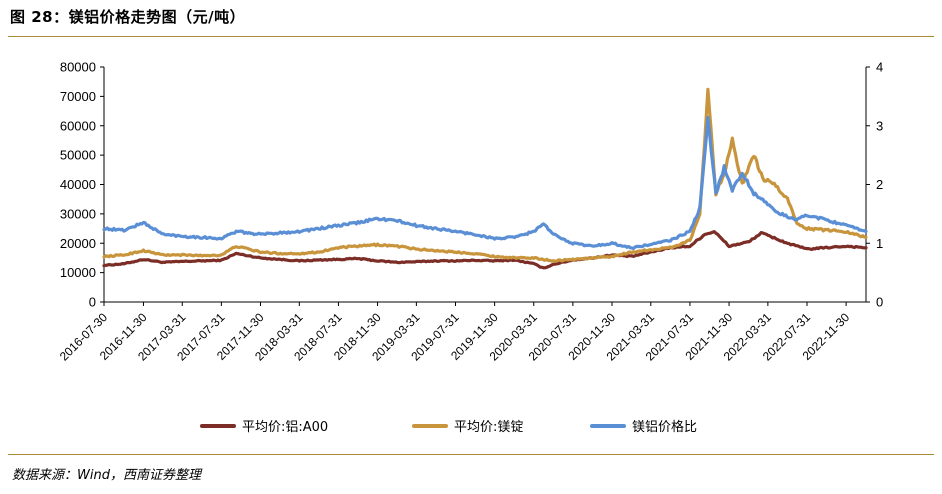 The image size is (942, 494). I want to click on legend-item-aluminum: 平均价:铝:A00, so click(264, 425).